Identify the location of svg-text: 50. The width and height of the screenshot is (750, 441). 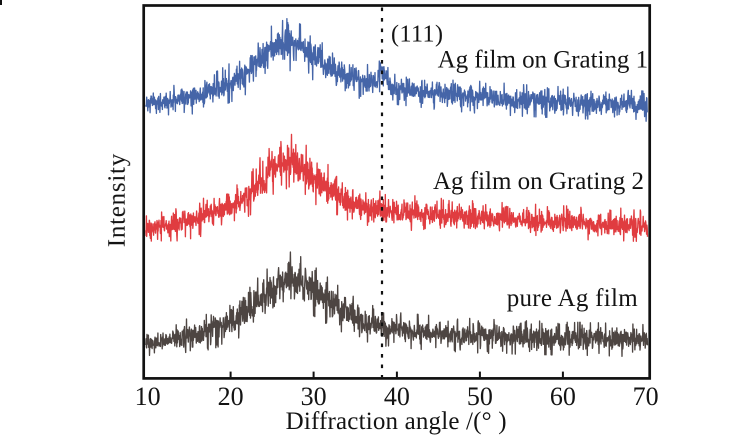
(480, 396).